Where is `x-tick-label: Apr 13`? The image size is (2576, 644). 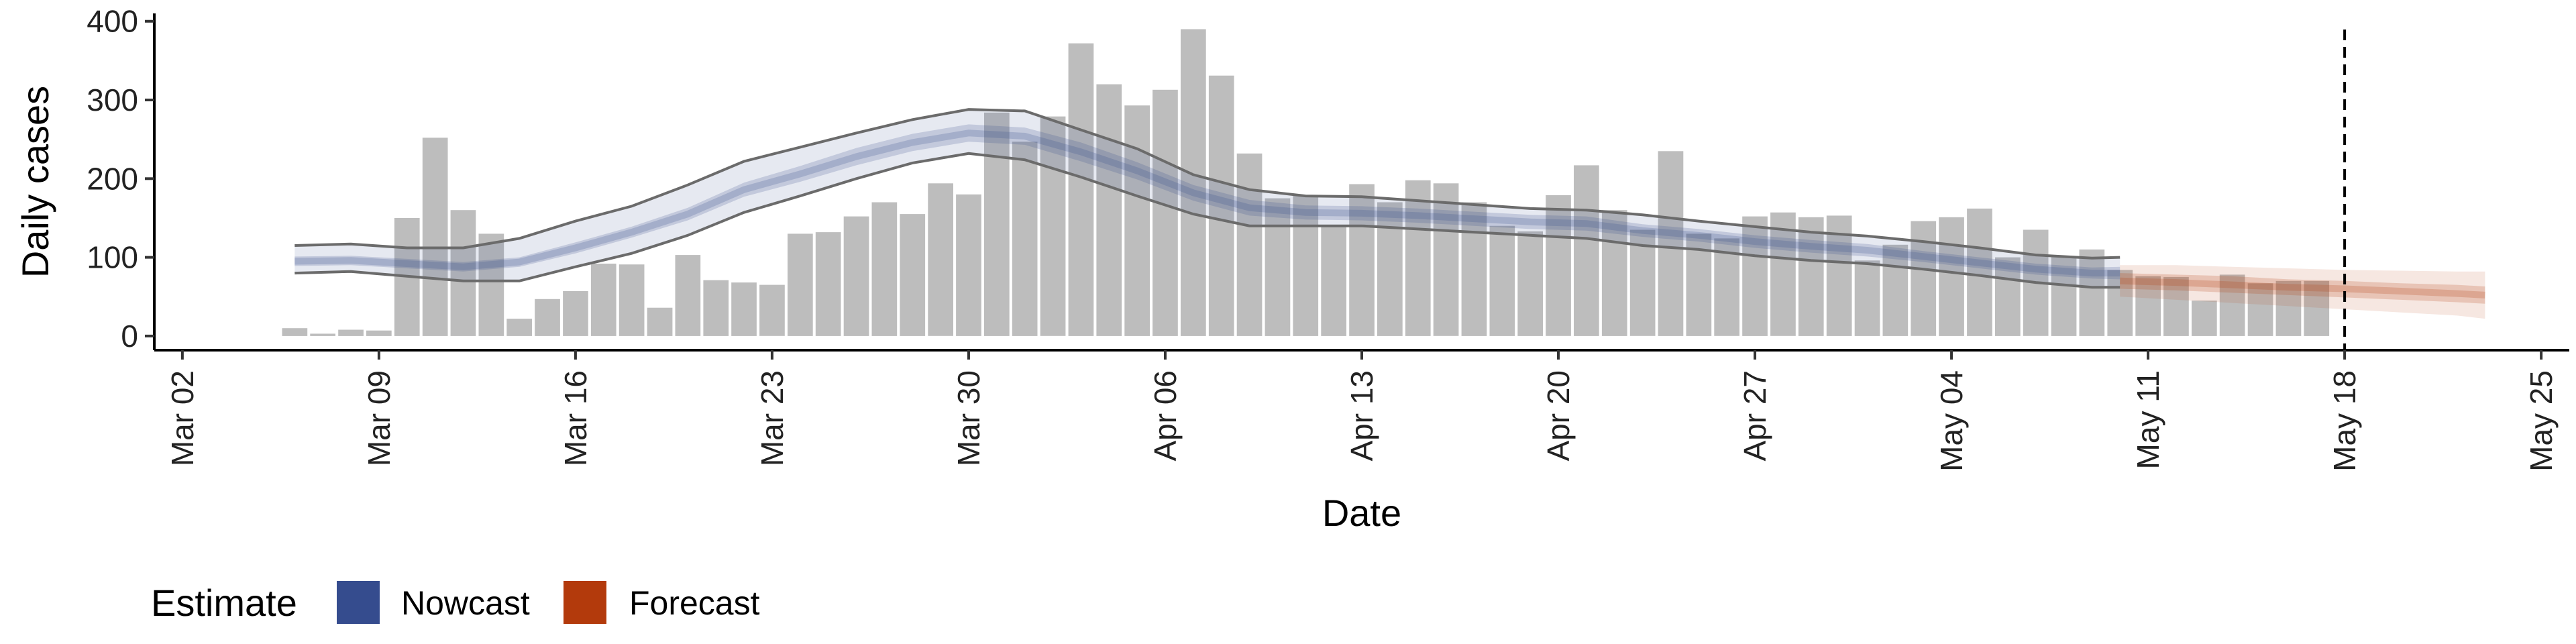
x-tick-label: Apr 13 is located at coordinates (1361, 416).